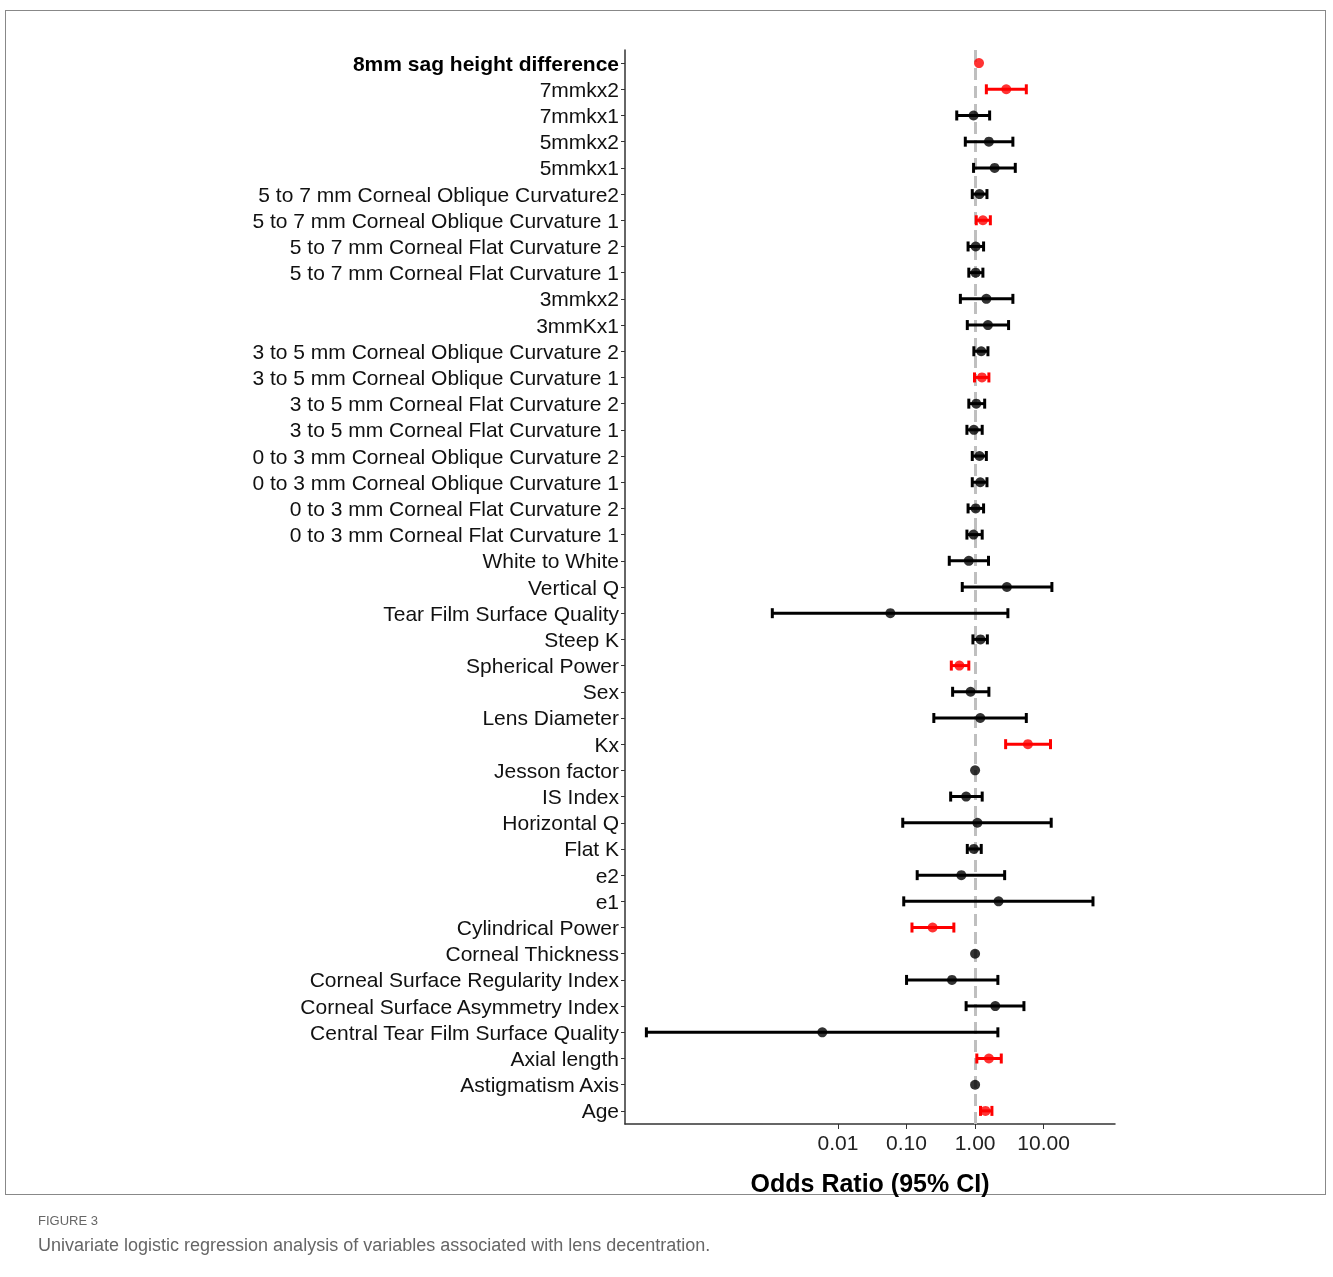  Describe the element at coordinates (460, 1006) in the screenshot. I see `y-tick-label: Corneal Surface Asymmetry Index` at that location.